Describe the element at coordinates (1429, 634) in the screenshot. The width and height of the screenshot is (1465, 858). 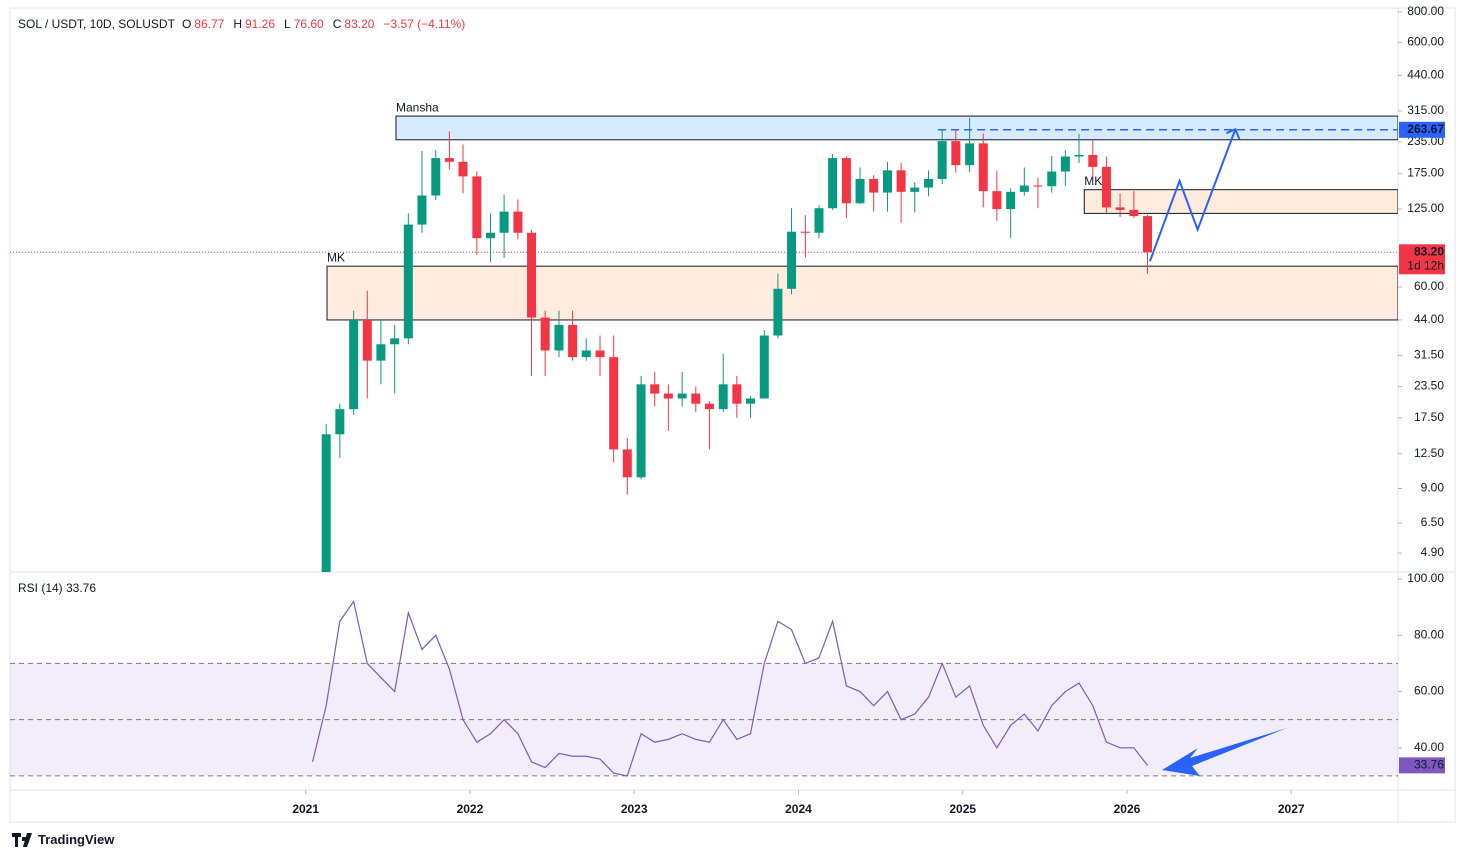
I see `rsi-y-tick-label: 80.00` at that location.